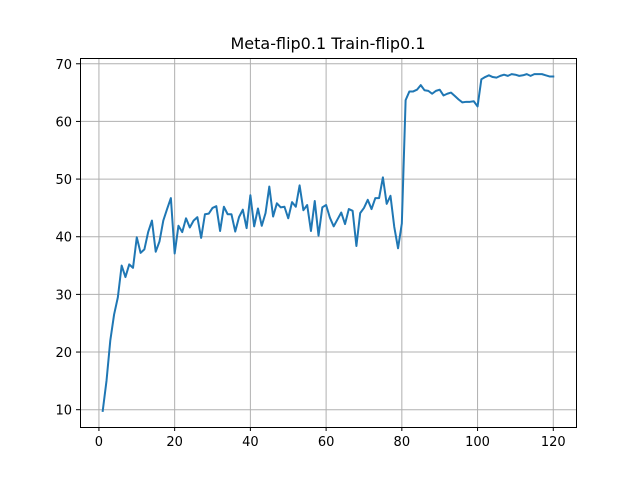  Describe the element at coordinates (326, 442) in the screenshot. I see `x-tick-label: 60` at that location.